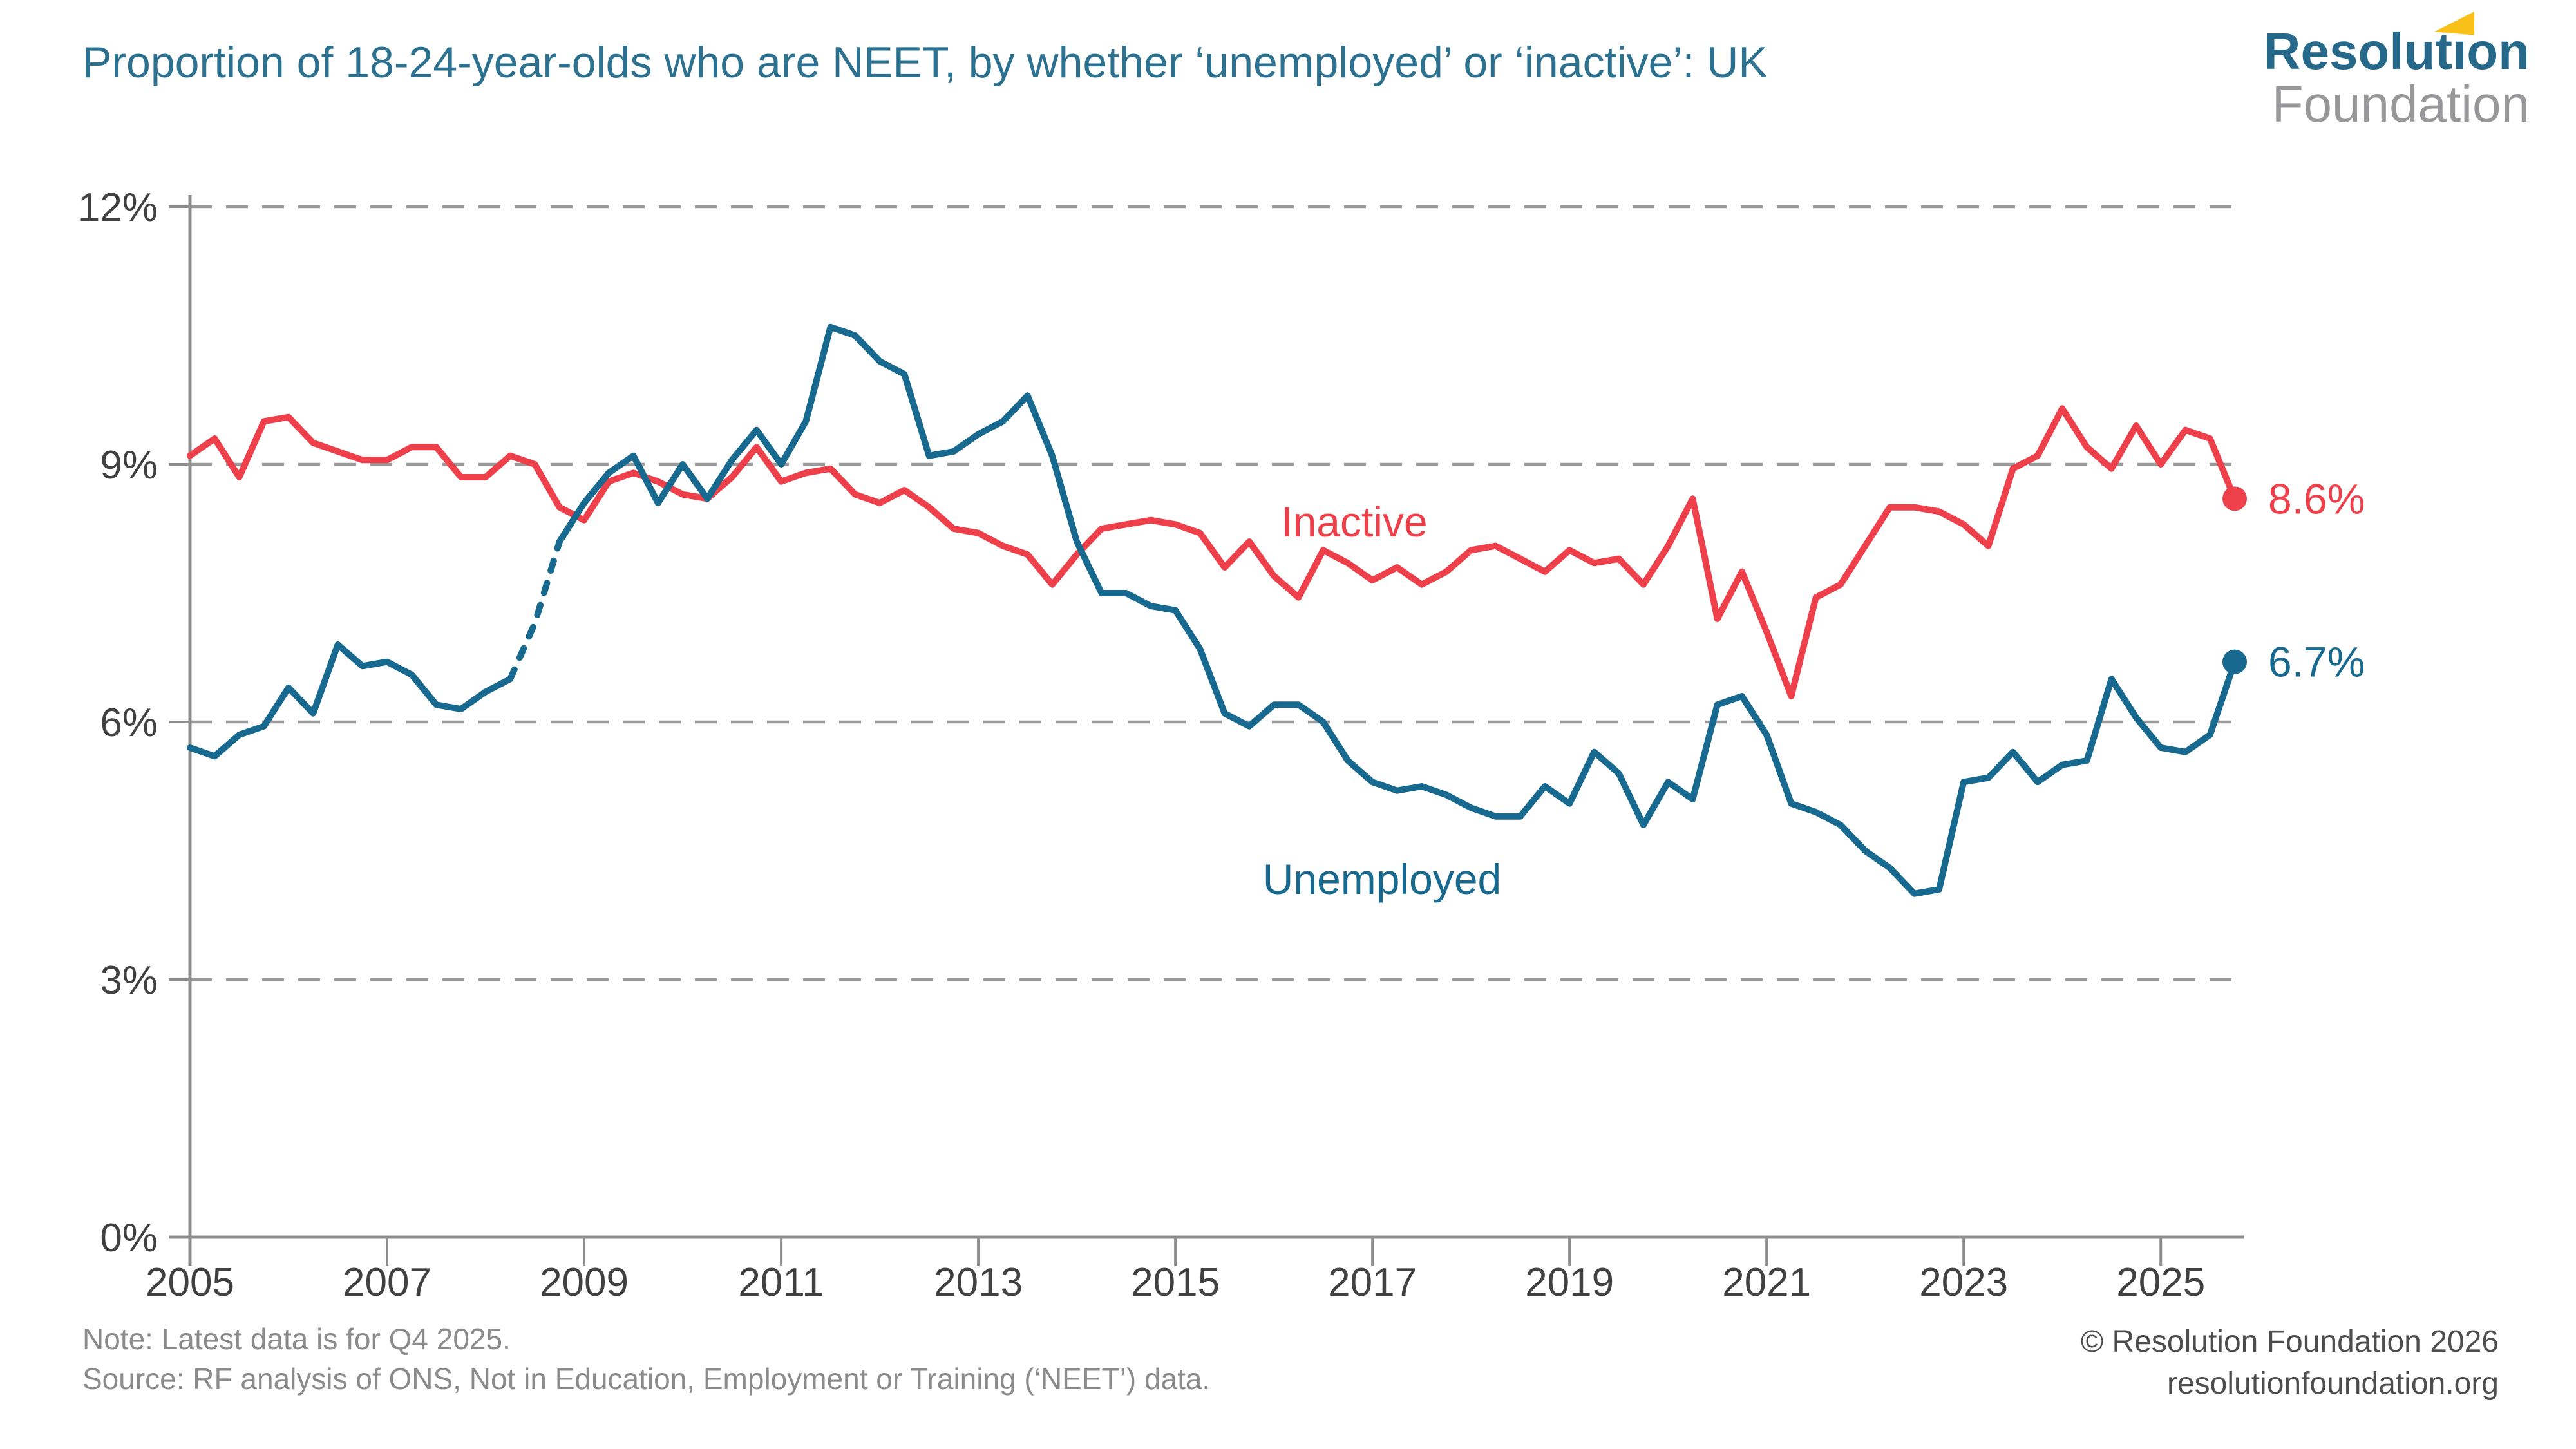 The image size is (2576, 1449). What do you see at coordinates (535, 610) in the screenshot?
I see `line-unemployed-dashed-break` at bounding box center [535, 610].